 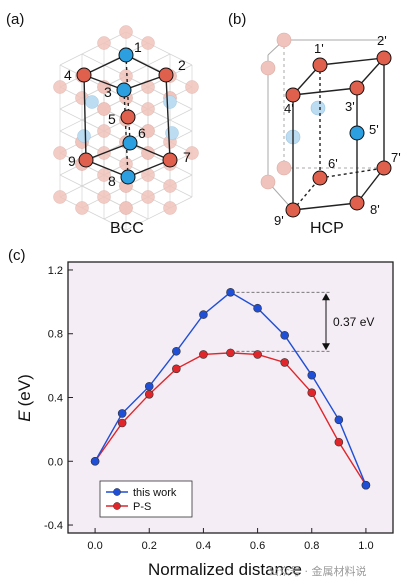 I want to click on bcc-label-3: 3, so click(x=108, y=92).